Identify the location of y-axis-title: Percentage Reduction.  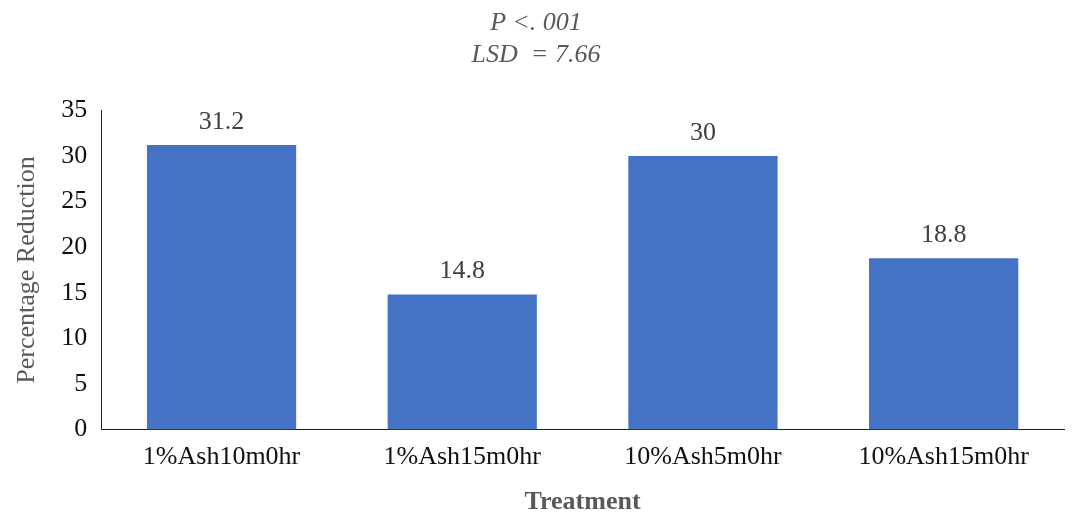
(26, 270).